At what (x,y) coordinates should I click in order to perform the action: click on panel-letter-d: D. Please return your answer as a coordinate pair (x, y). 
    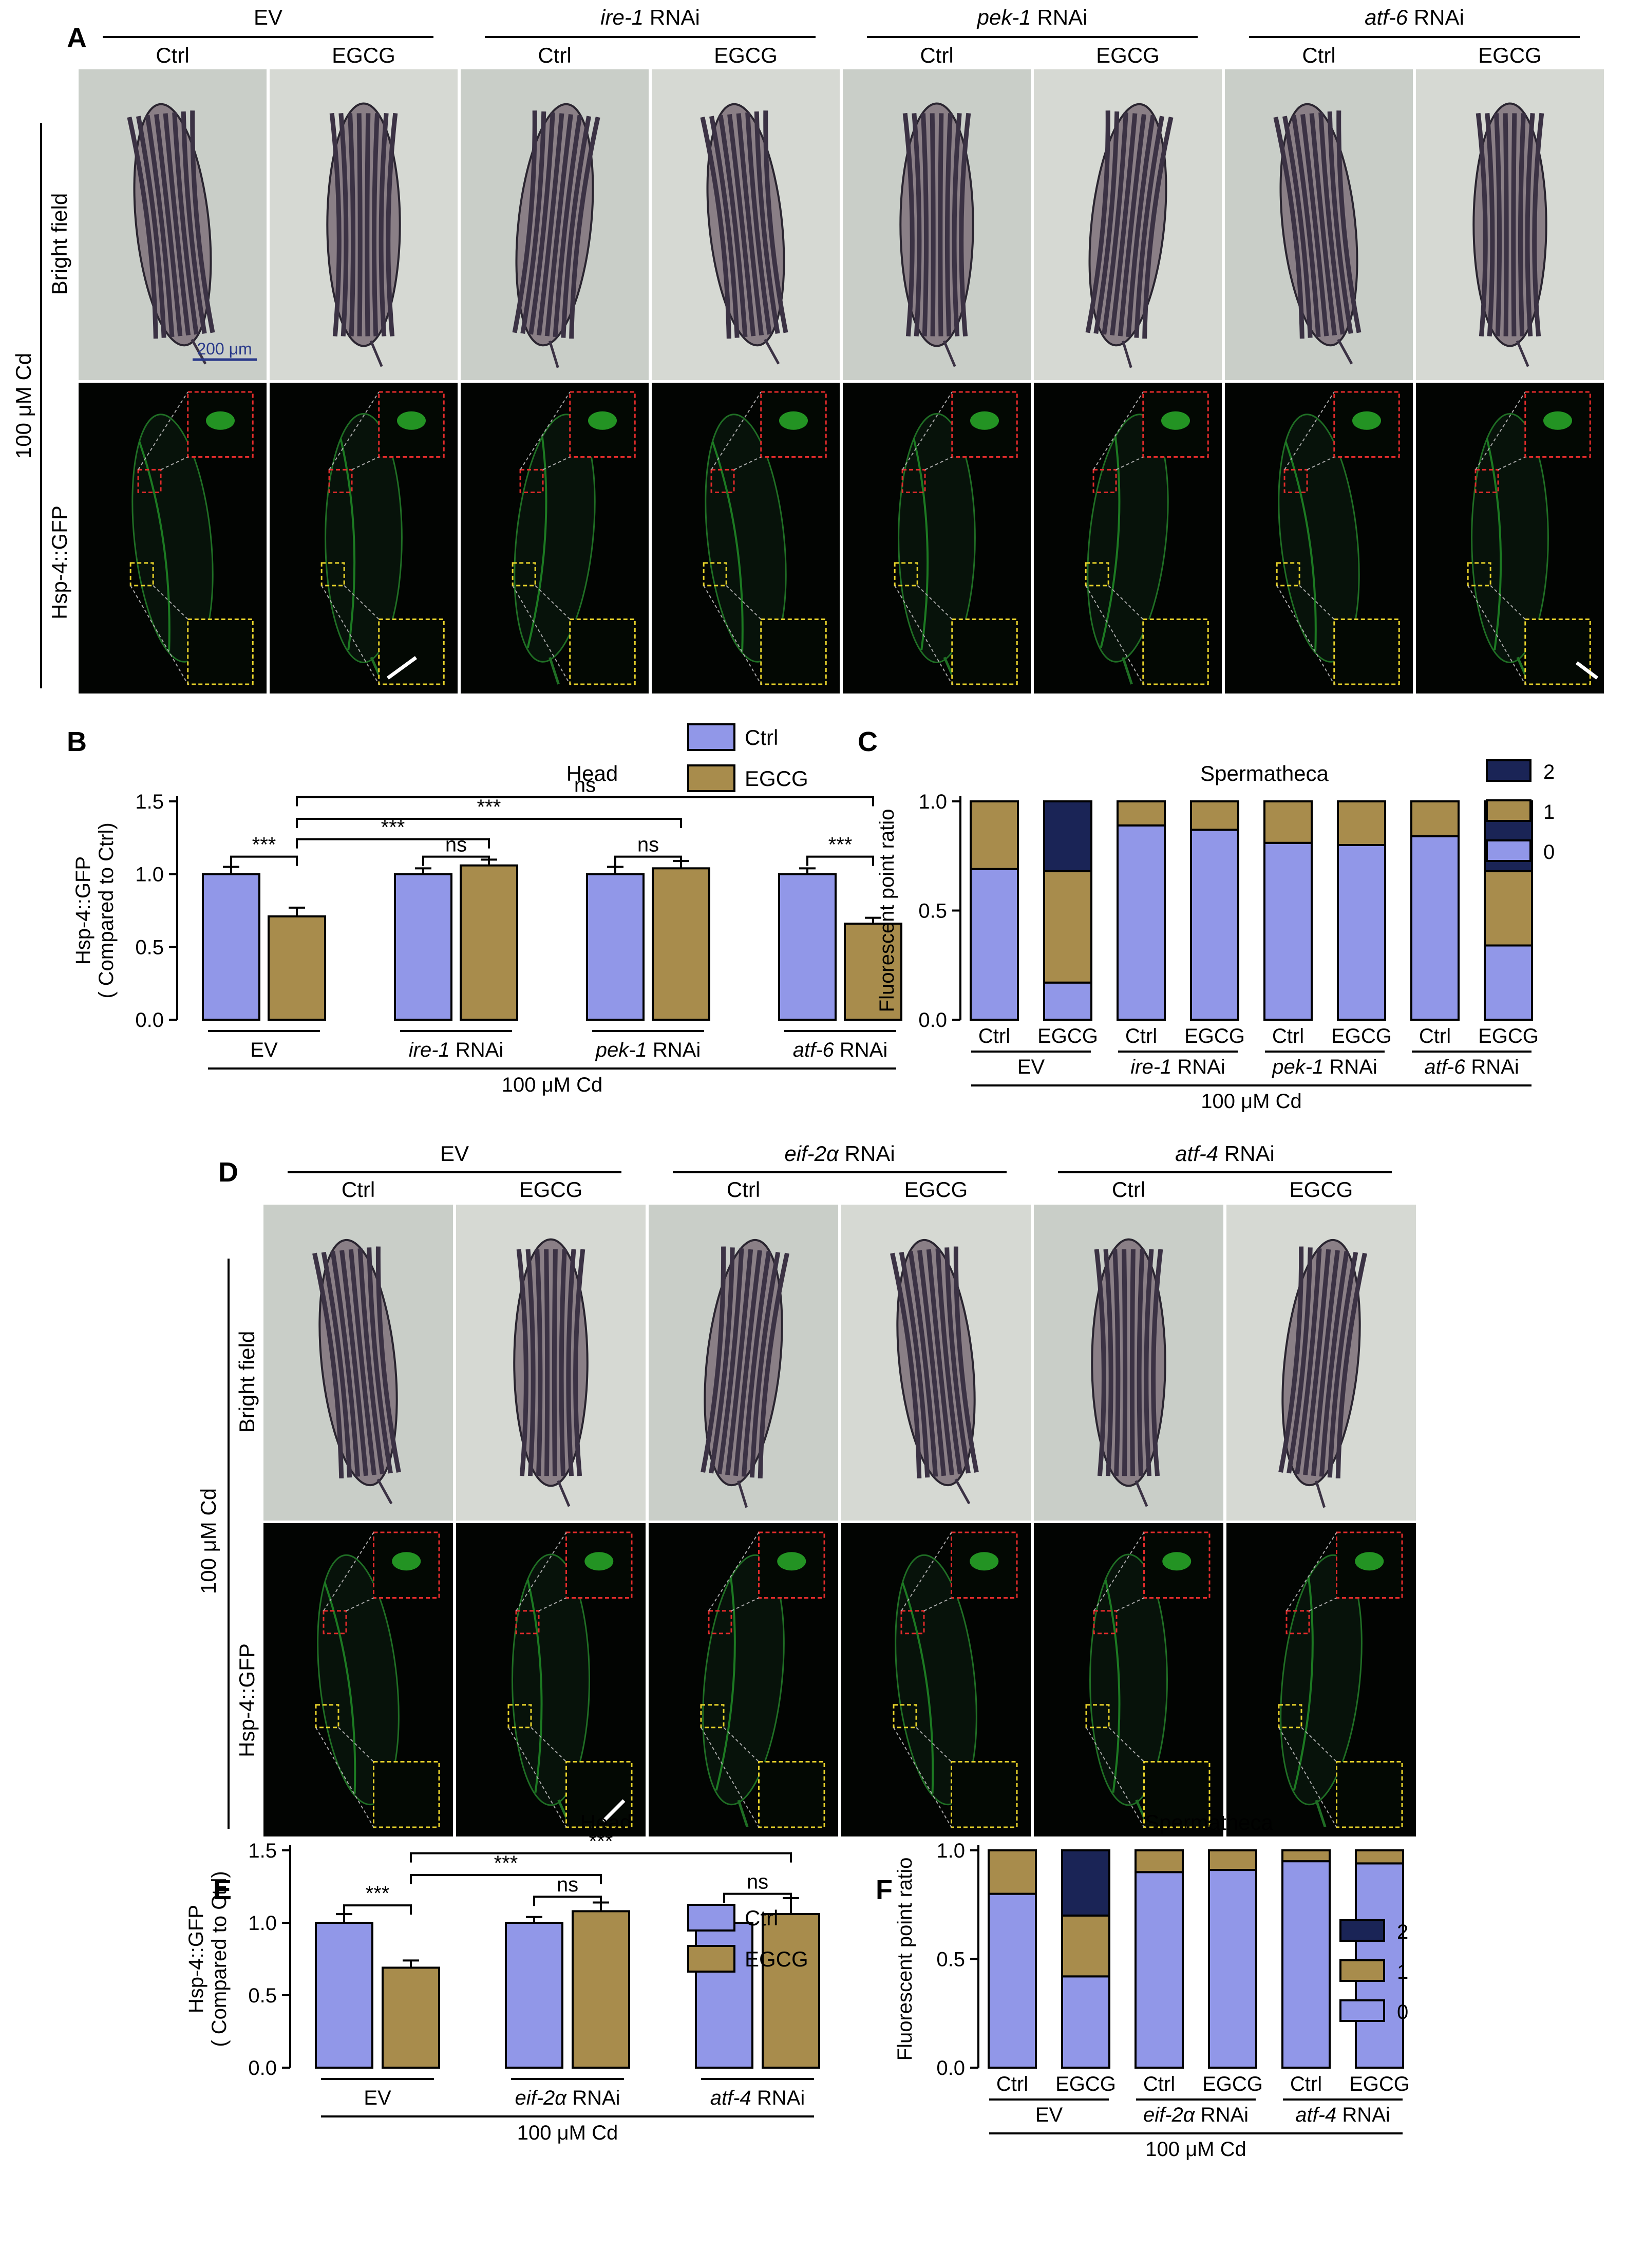
    Looking at the image, I should click on (228, 1172).